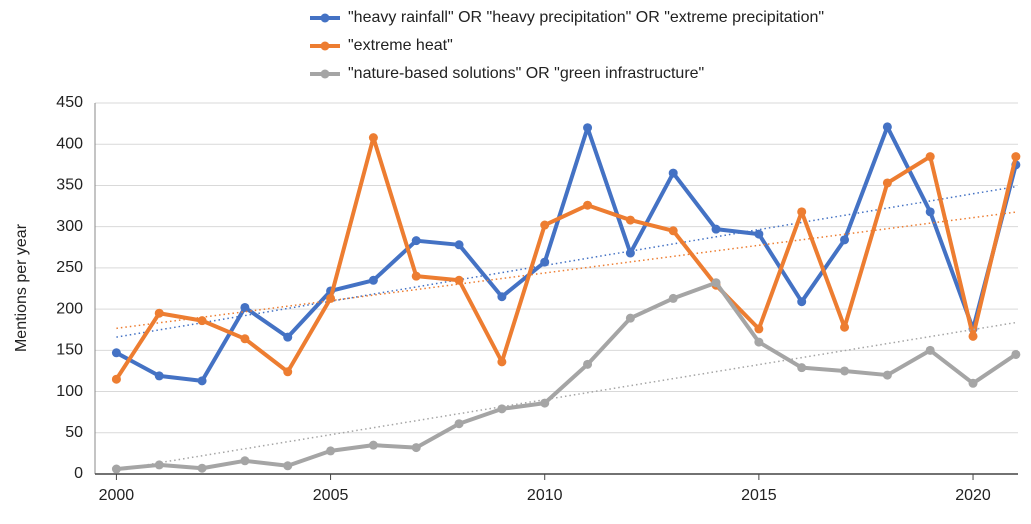 Image resolution: width=1031 pixels, height=524 pixels. What do you see at coordinates (117, 495) in the screenshot?
I see `x-tick-label: 2000` at bounding box center [117, 495].